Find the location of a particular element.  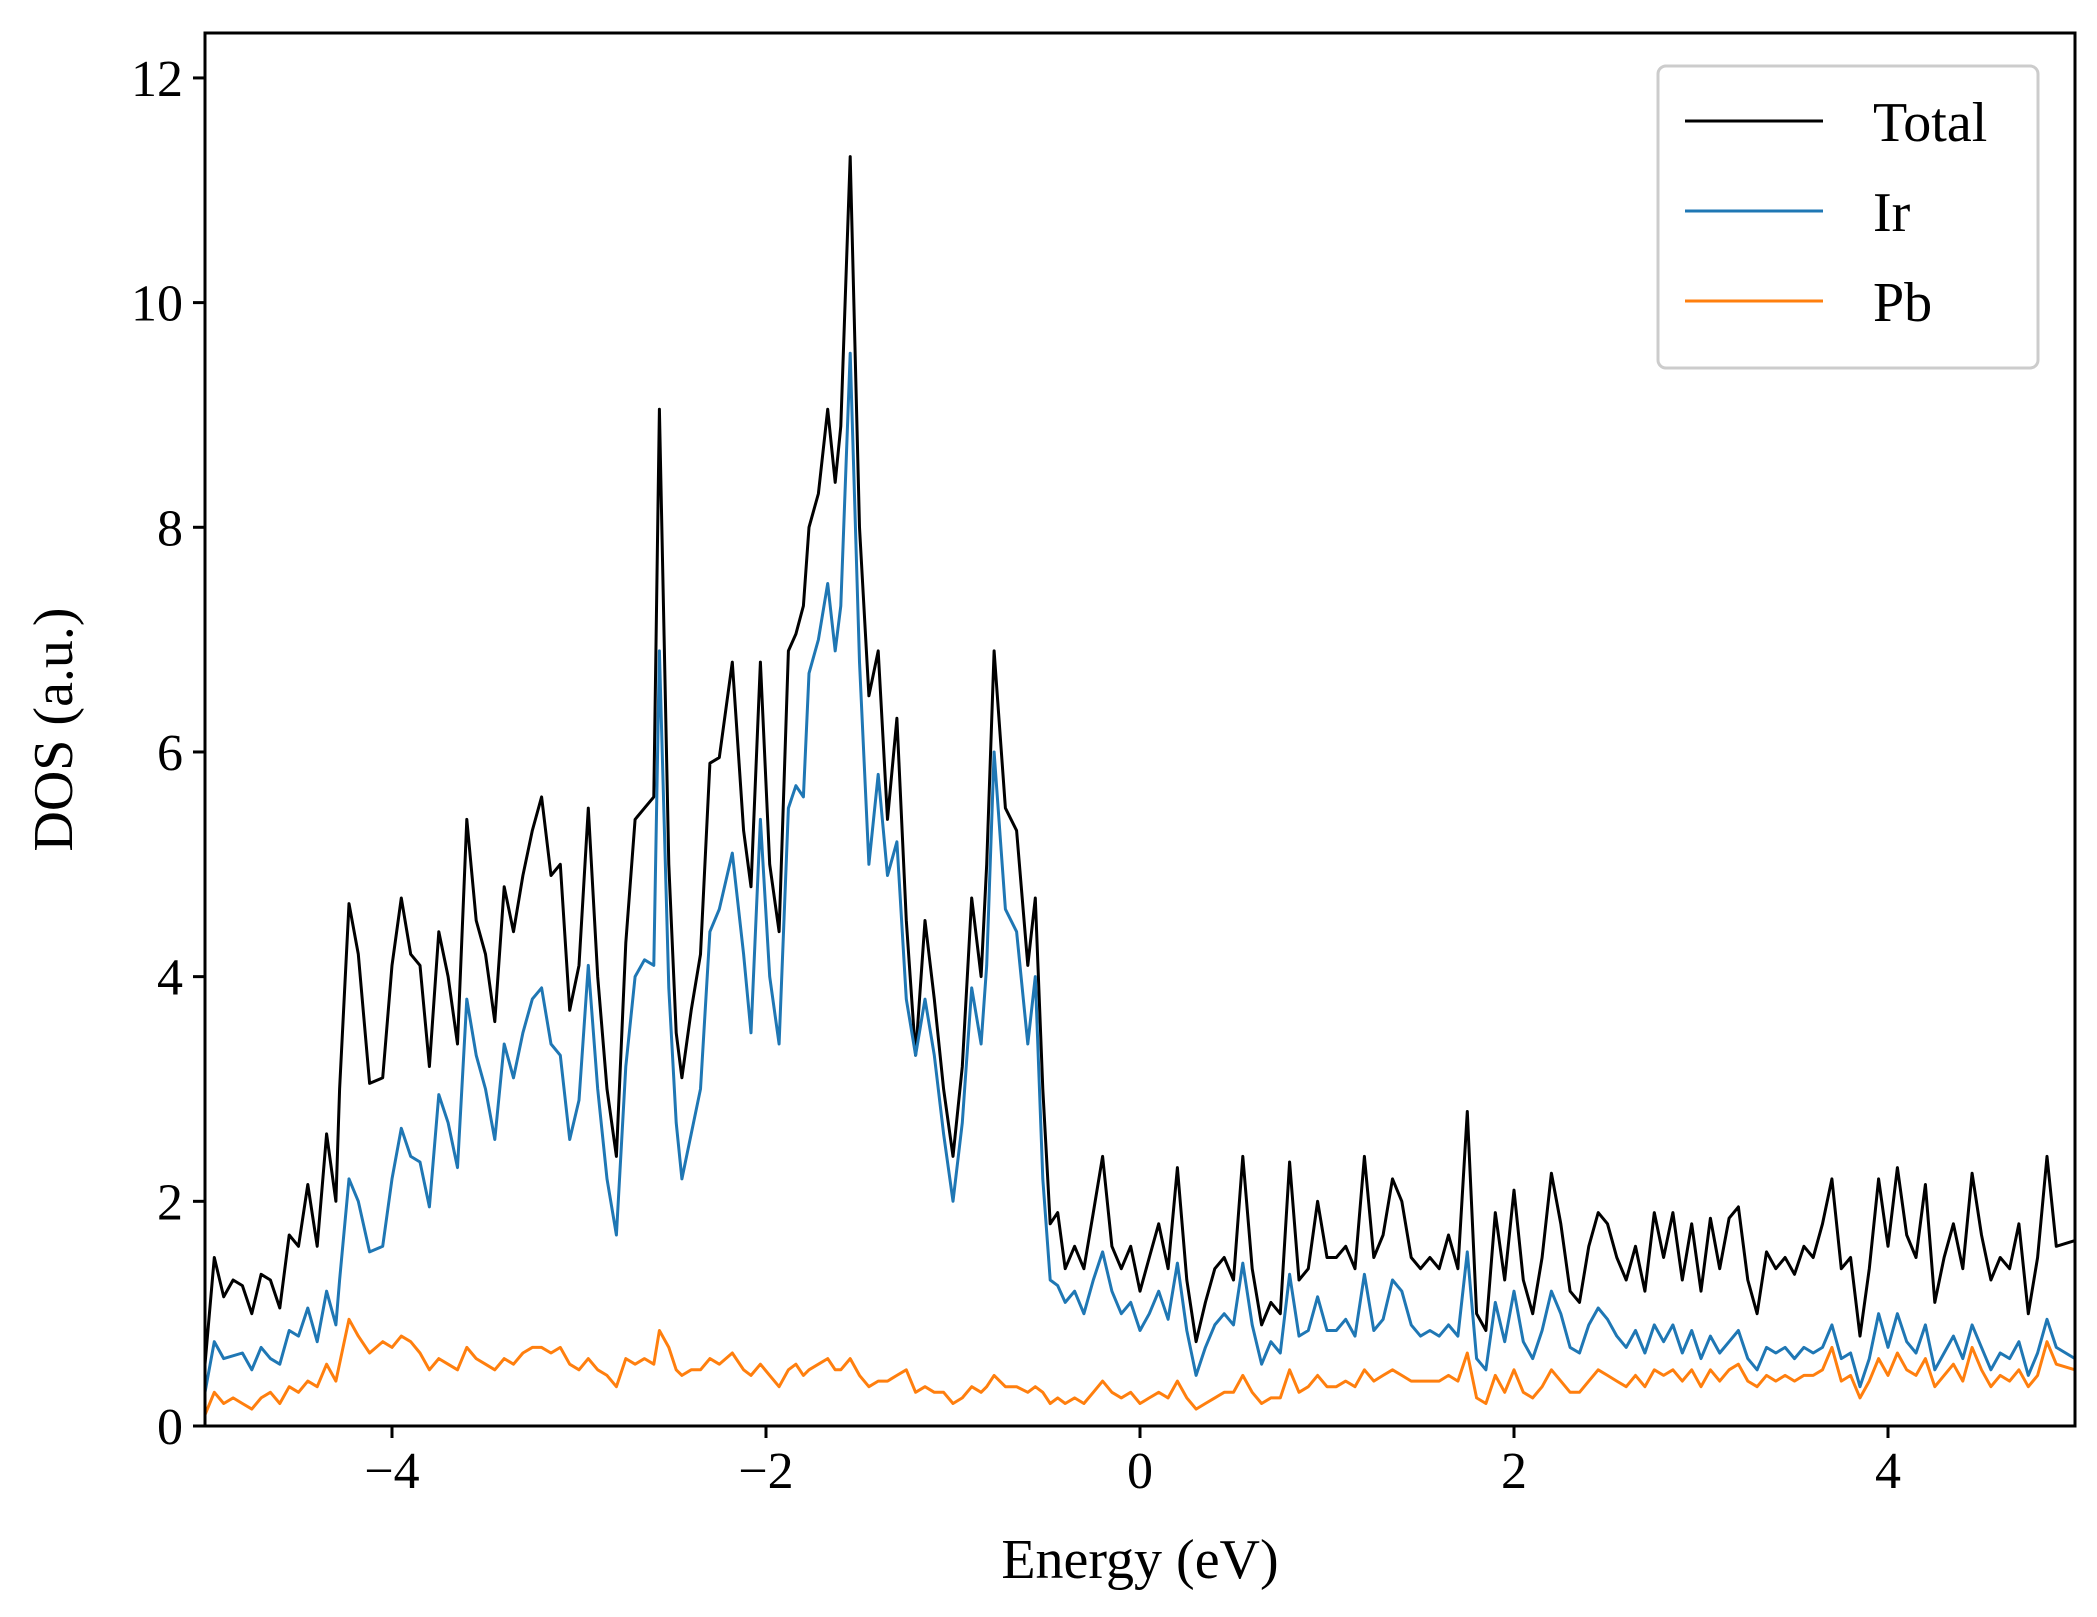

x-tick-label: −4 is located at coordinates (391, 1471).